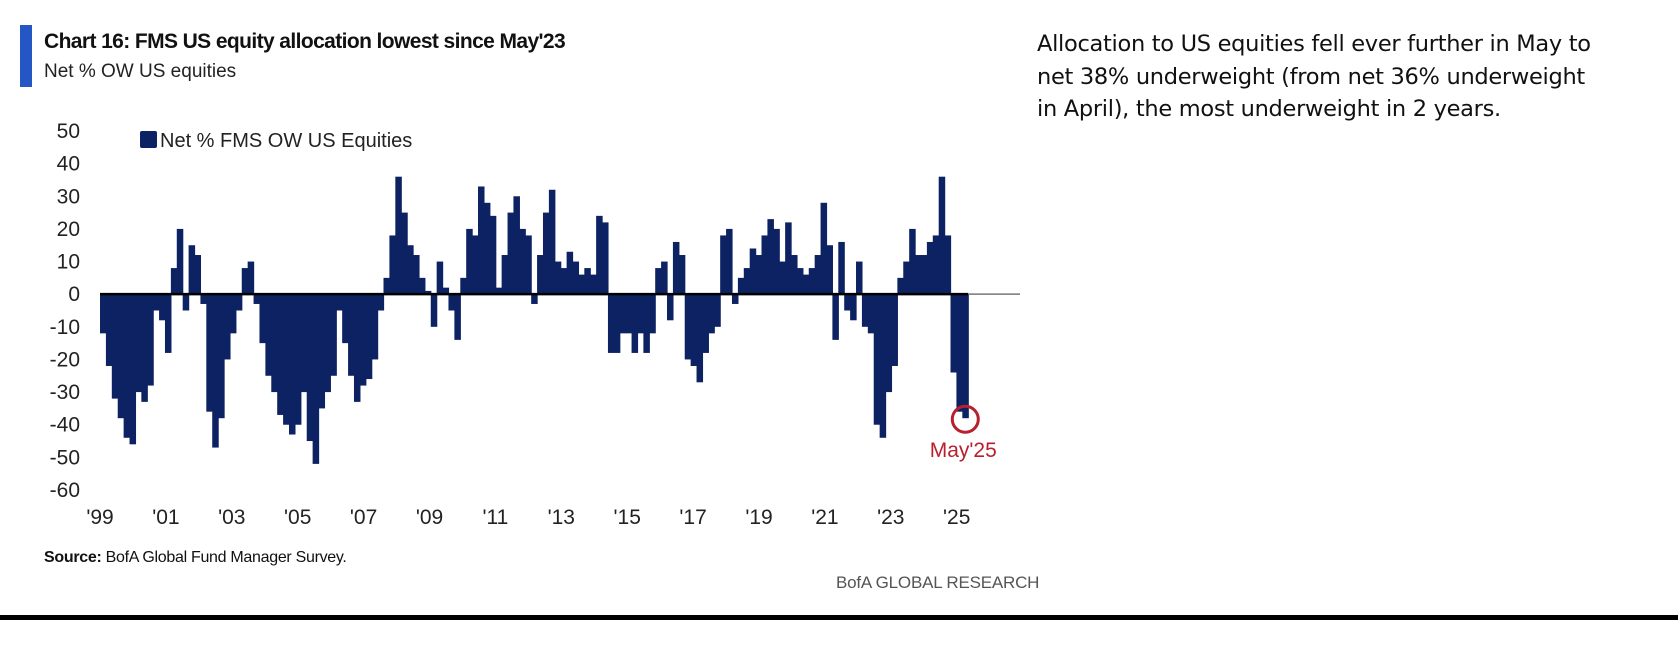 This screenshot has width=1678, height=662. I want to click on x-tick-label: '99, so click(99, 517).